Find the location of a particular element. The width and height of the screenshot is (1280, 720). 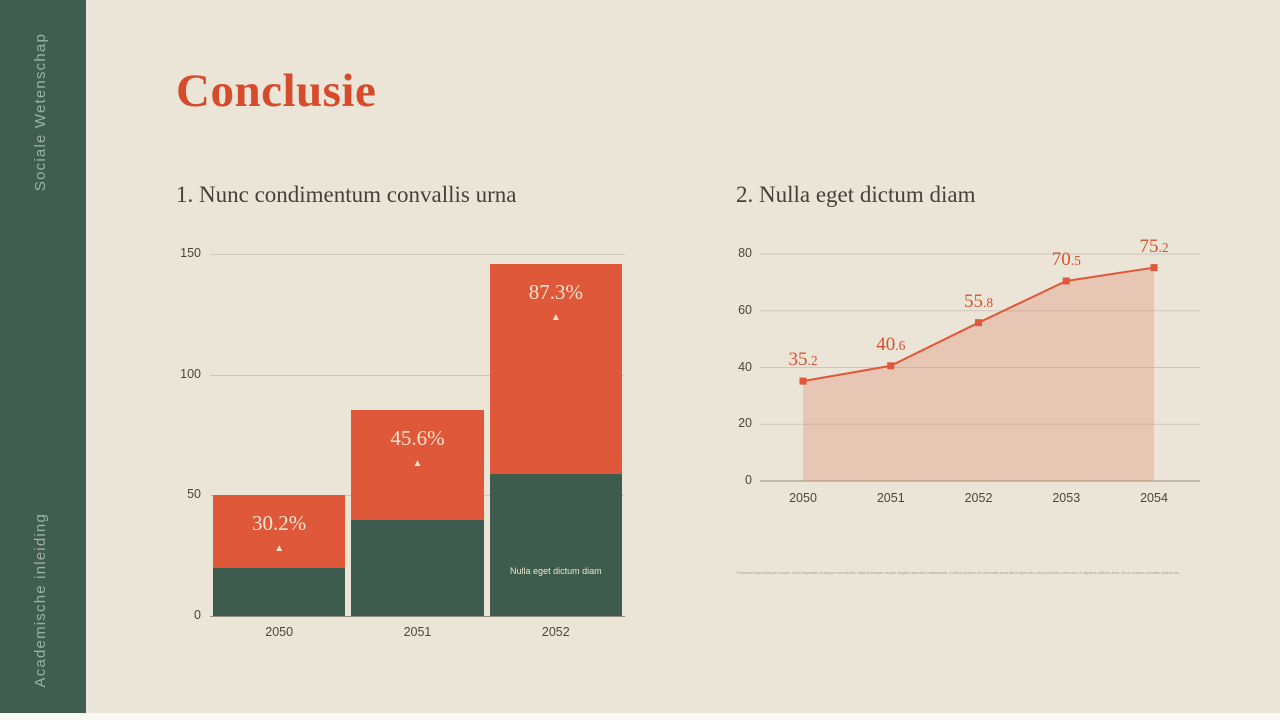

point-value-label: 35.2 is located at coordinates (803, 360).